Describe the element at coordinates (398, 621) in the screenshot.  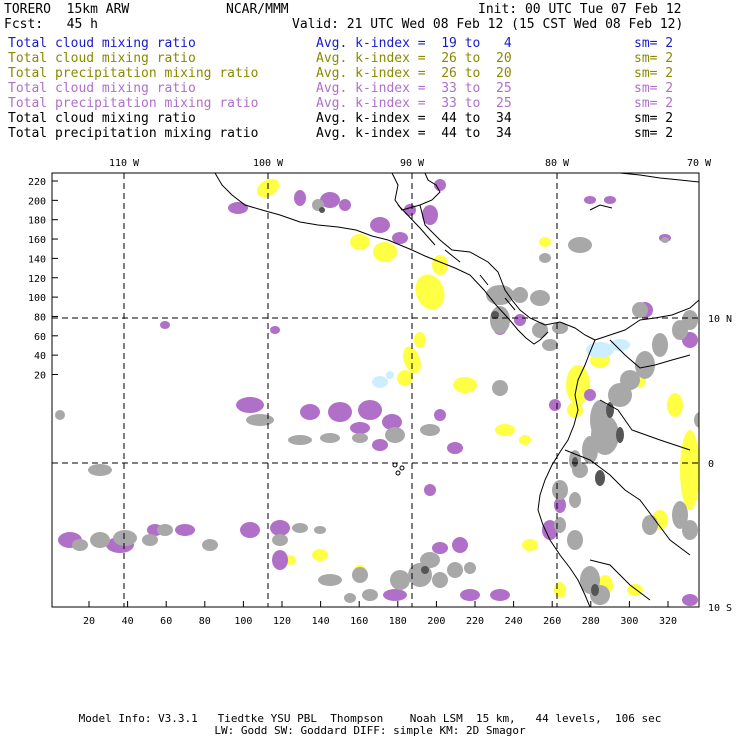
I see `x-tick-label: 180` at that location.